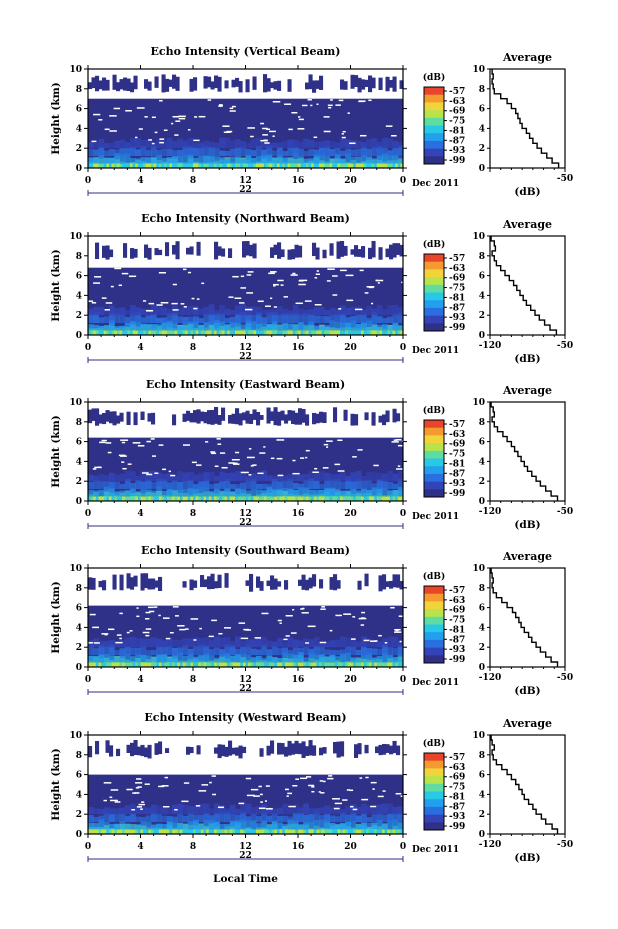 This screenshot has width=618, height=929. What do you see at coordinates (350, 514) in the screenshot?
I see `x-tick-label: 20` at bounding box center [350, 514].